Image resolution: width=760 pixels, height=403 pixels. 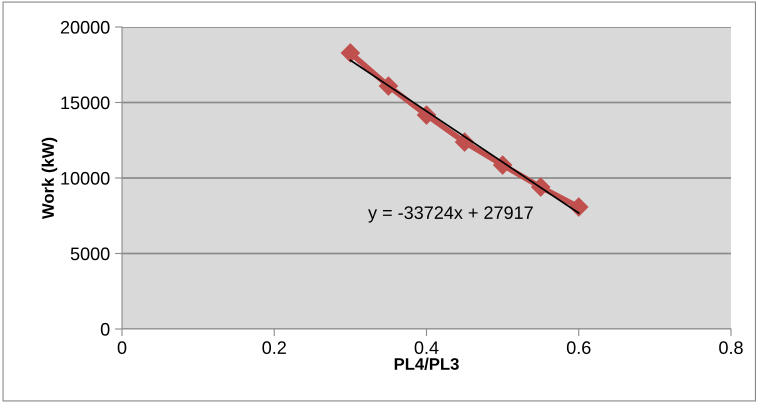 I want to click on x-tick-label: 0.8, so click(x=731, y=347).